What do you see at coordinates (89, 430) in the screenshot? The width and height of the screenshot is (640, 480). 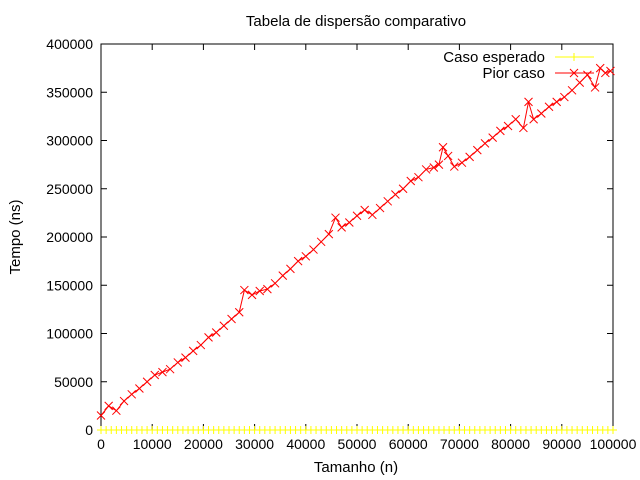 I see `y-tick-label: 0` at bounding box center [89, 430].